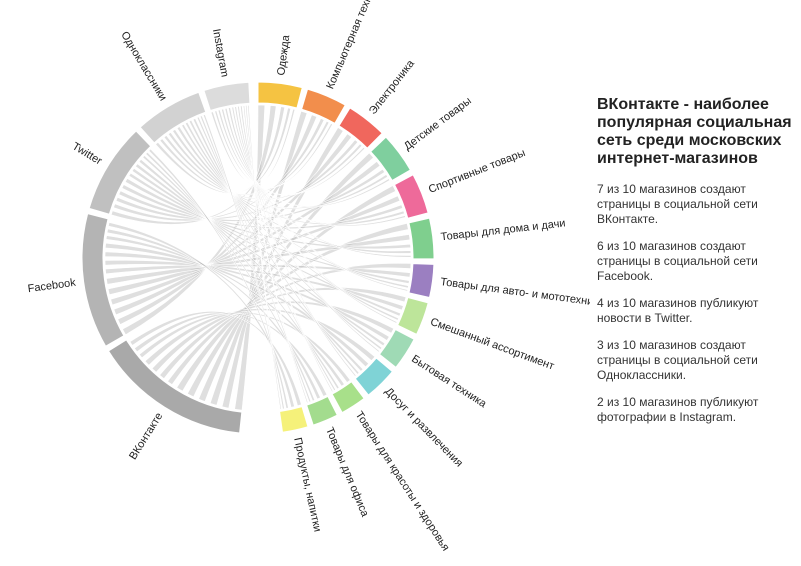 Image resolution: width=801 pixels, height=566 pixels. Describe the element at coordinates (392, 87) in the screenshot. I see `category-label-2: Электроника` at that location.